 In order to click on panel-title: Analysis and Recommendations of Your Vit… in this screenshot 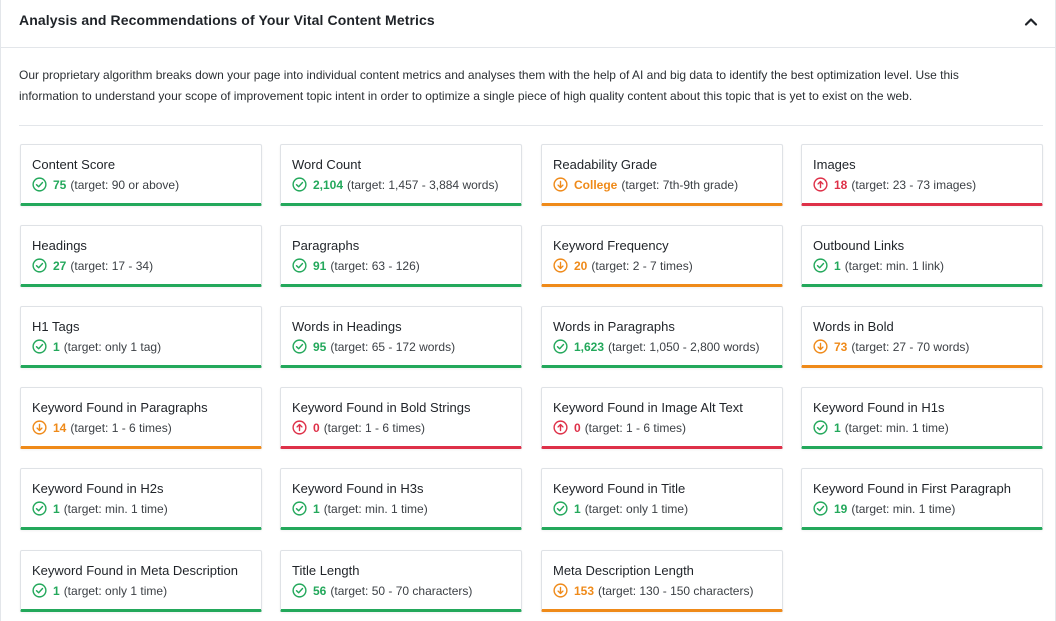, I will do `click(227, 20)`.